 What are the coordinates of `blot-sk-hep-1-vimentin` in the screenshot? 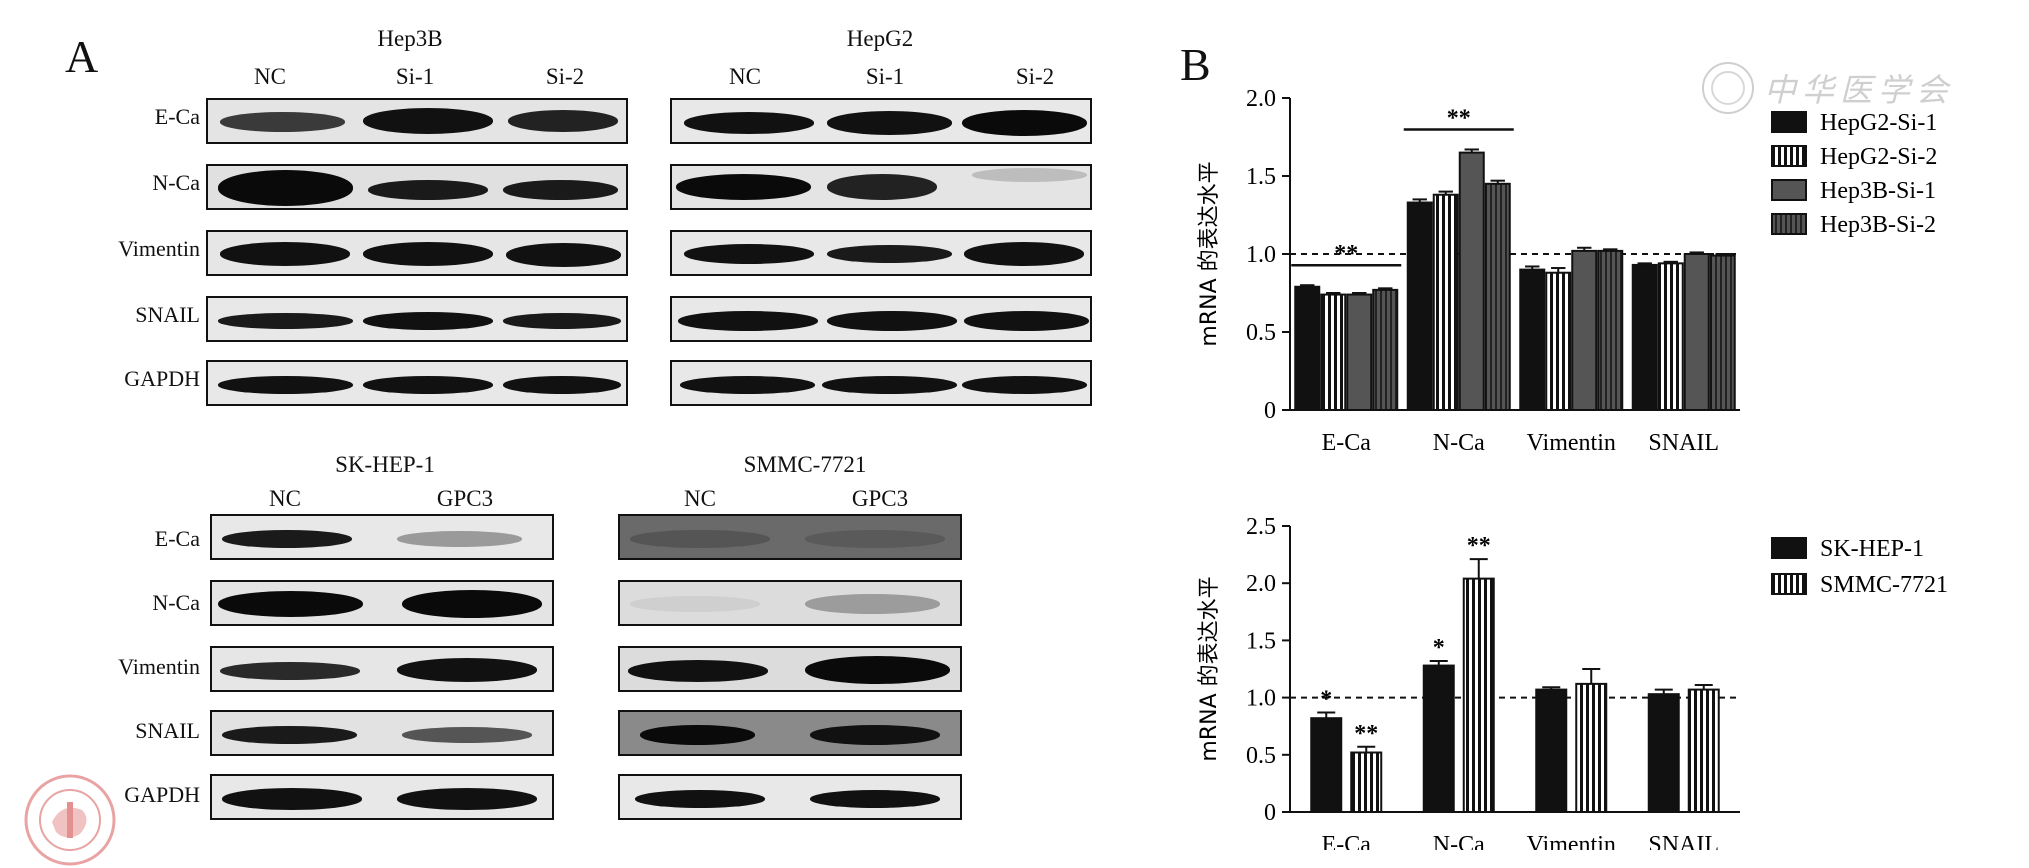 It's located at (382, 669).